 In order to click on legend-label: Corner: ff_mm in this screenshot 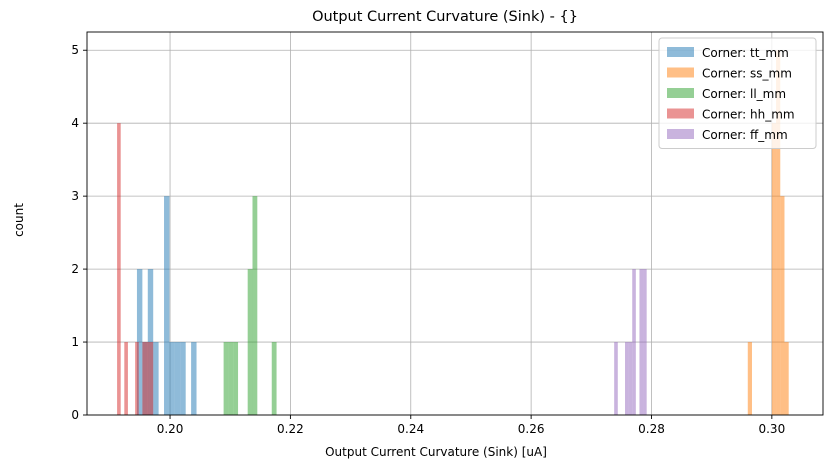, I will do `click(745, 135)`.